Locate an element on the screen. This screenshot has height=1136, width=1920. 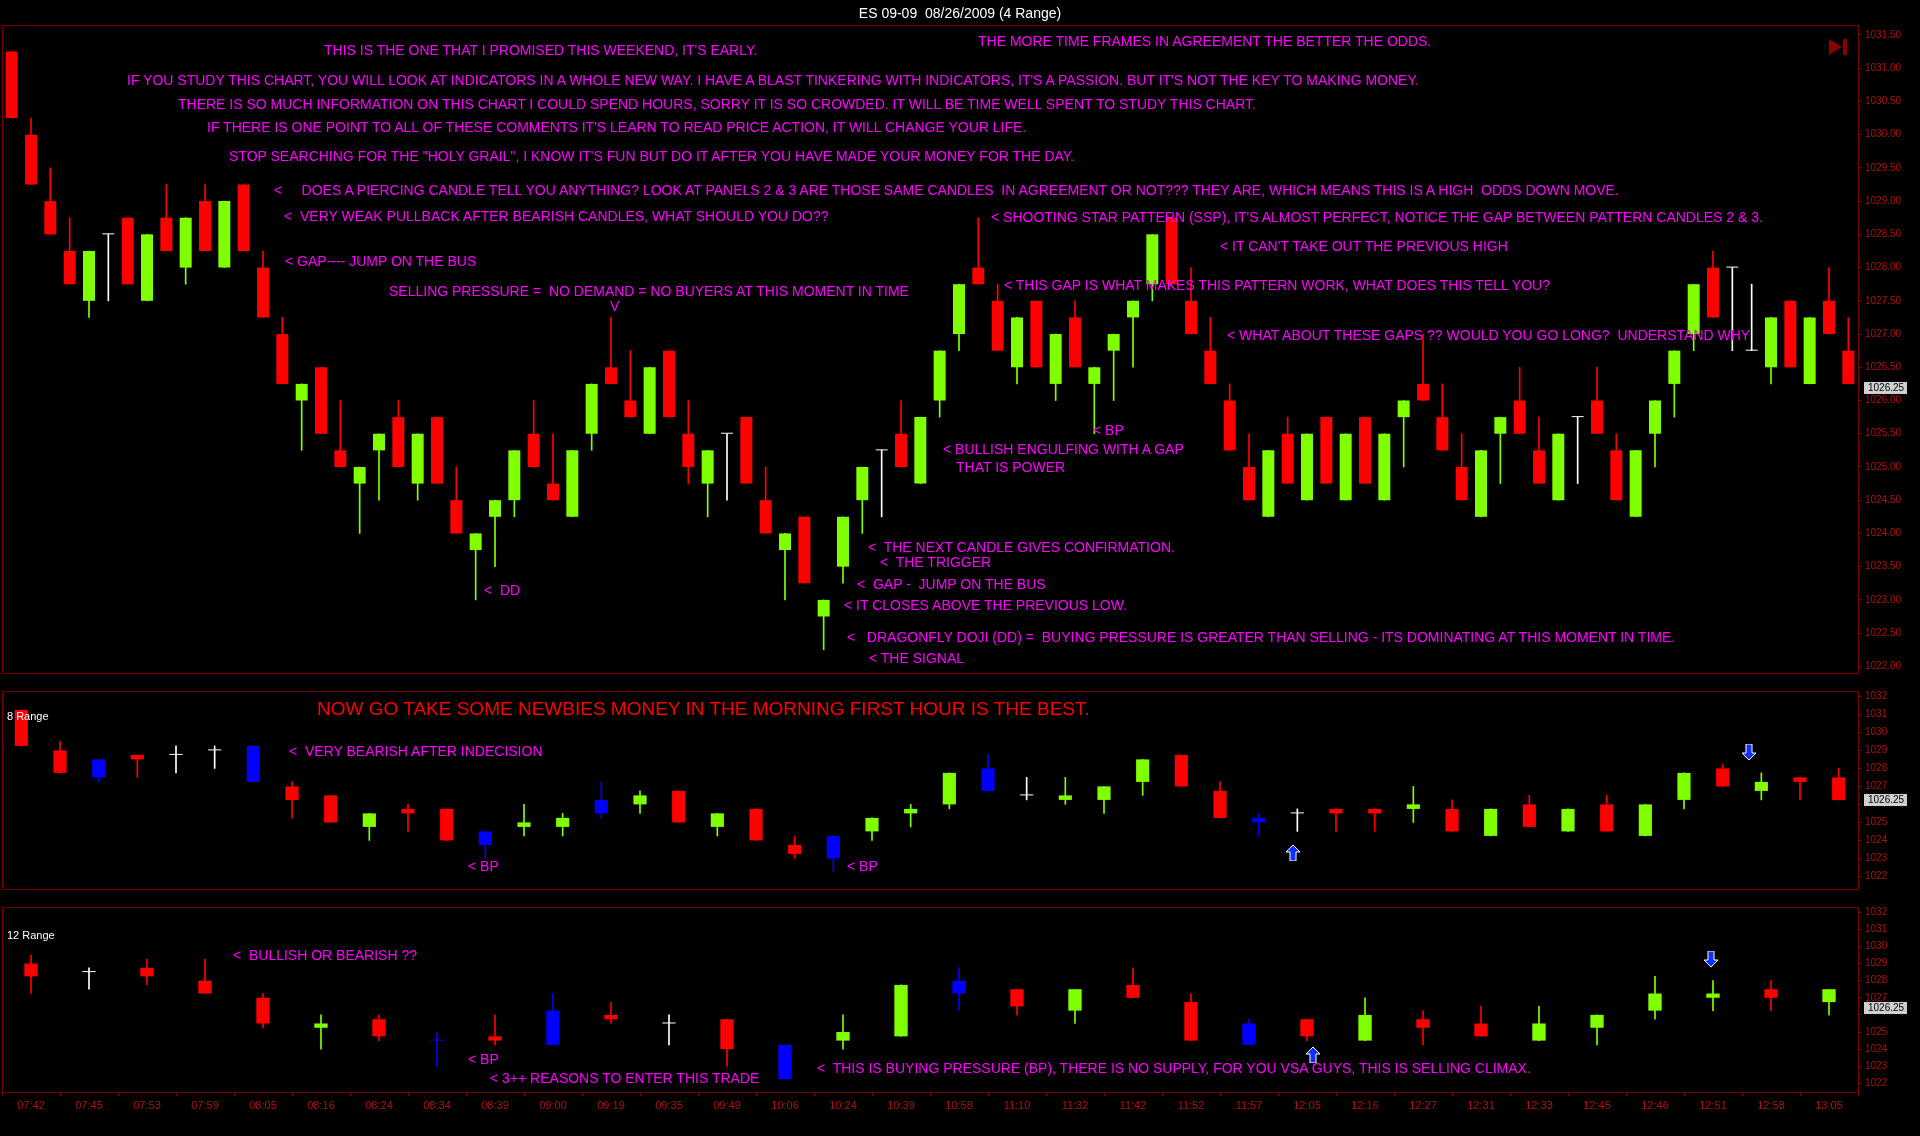
x-tick-label: 08:34 is located at coordinates (437, 1104).